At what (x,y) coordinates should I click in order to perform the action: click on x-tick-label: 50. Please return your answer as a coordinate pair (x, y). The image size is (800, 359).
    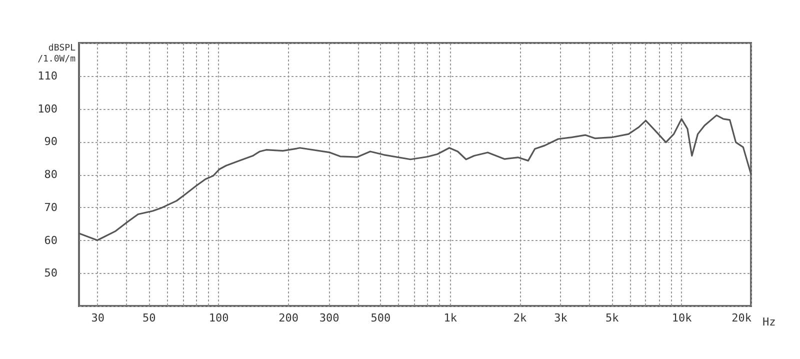
    Looking at the image, I should click on (149, 318).